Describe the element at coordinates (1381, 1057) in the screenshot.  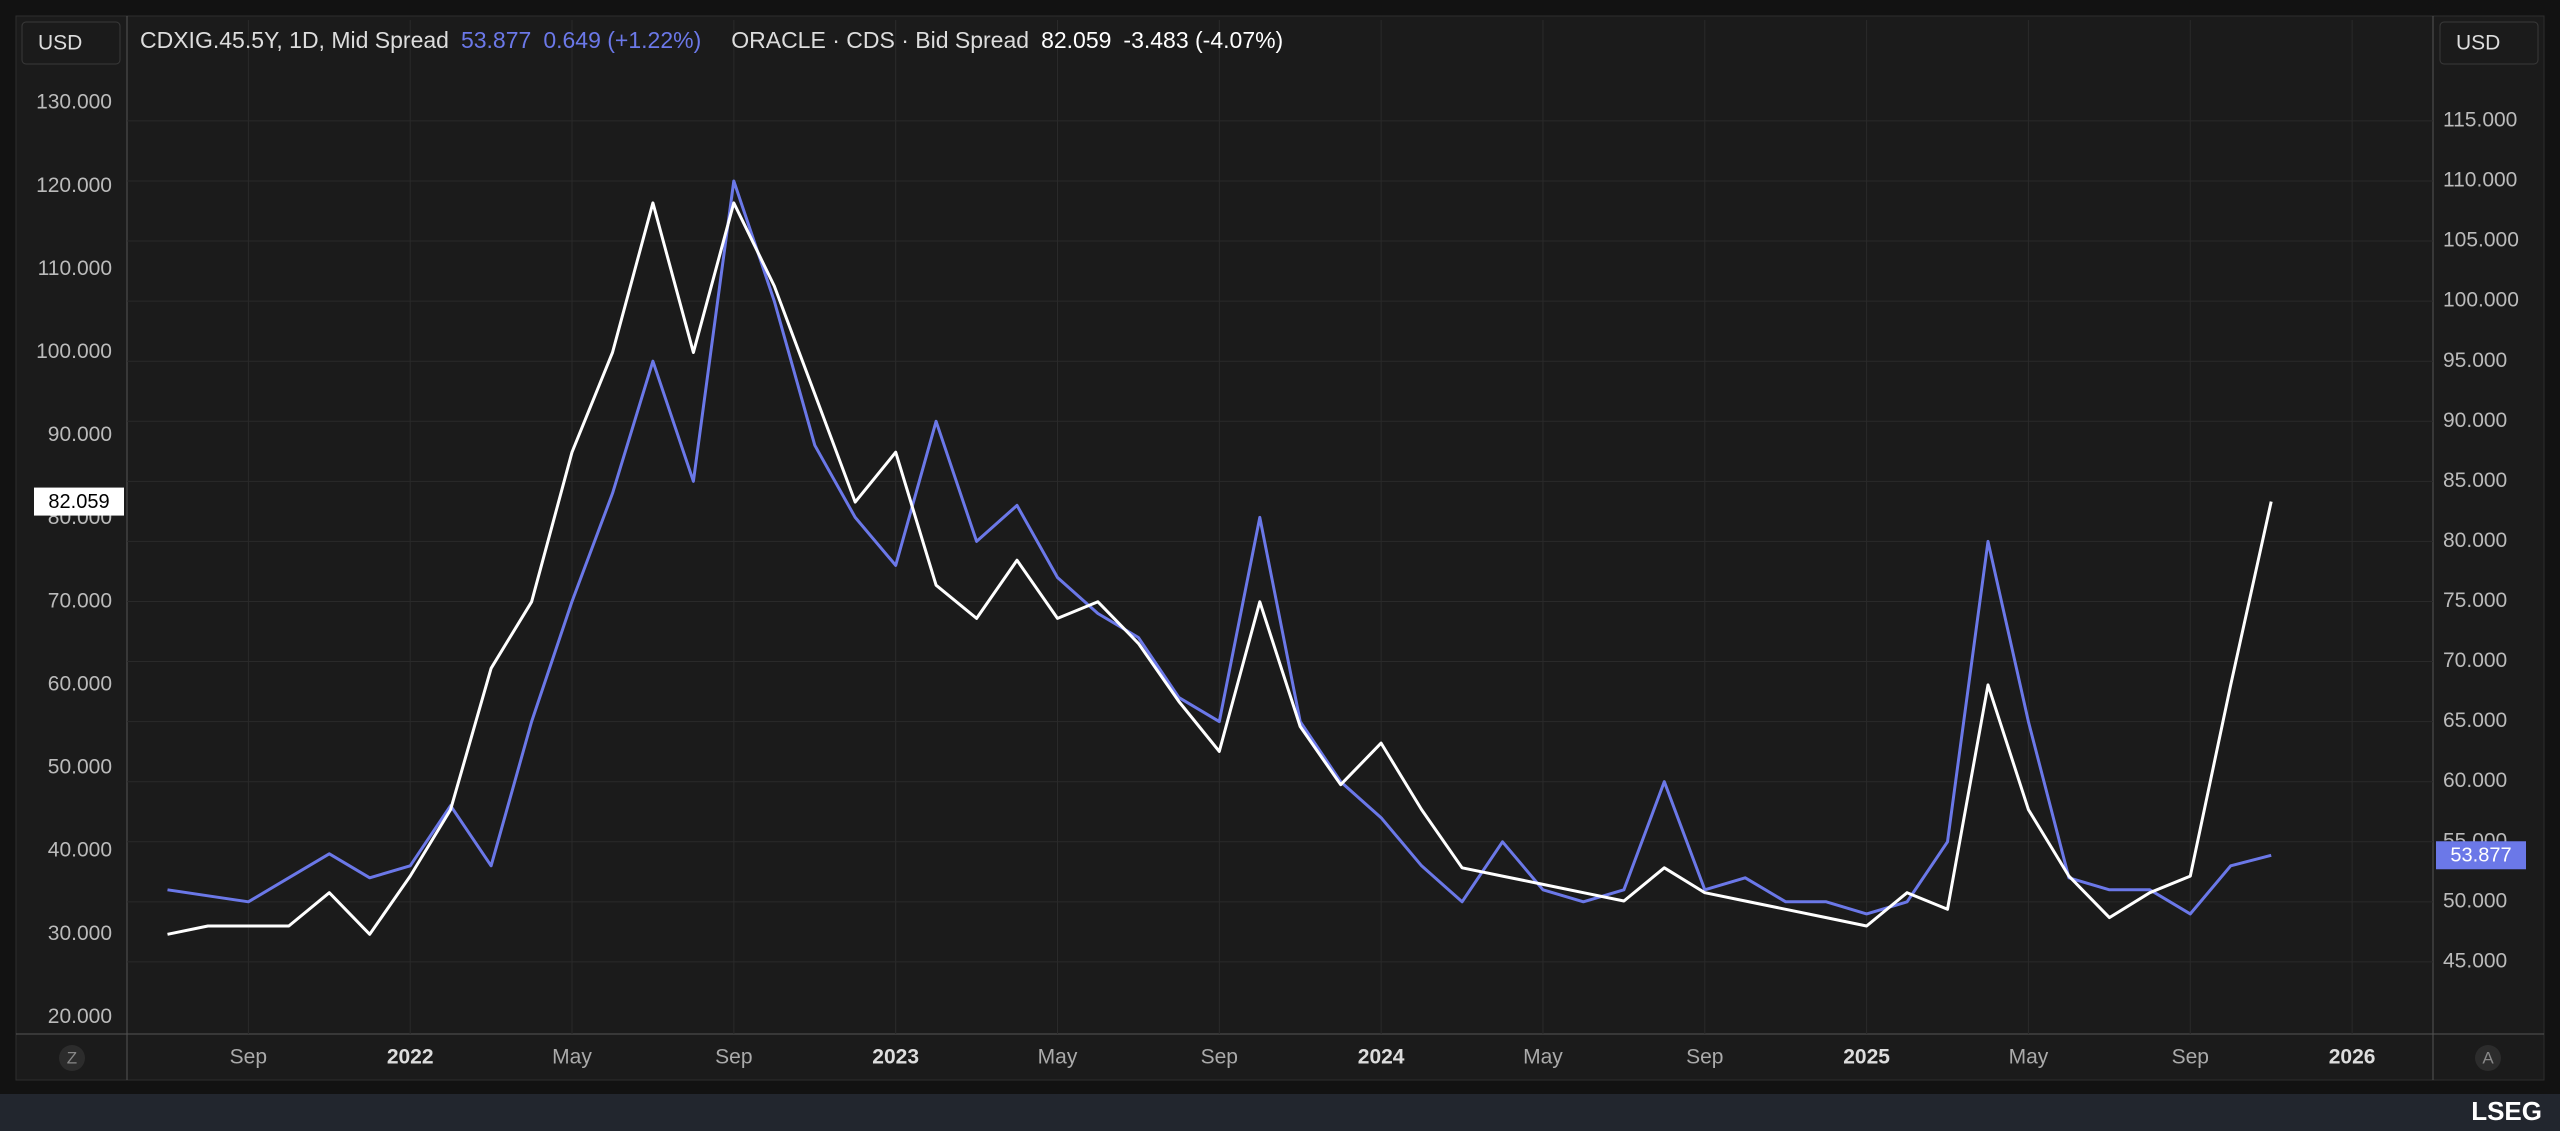
I see `x-tick-label: 2024` at that location.